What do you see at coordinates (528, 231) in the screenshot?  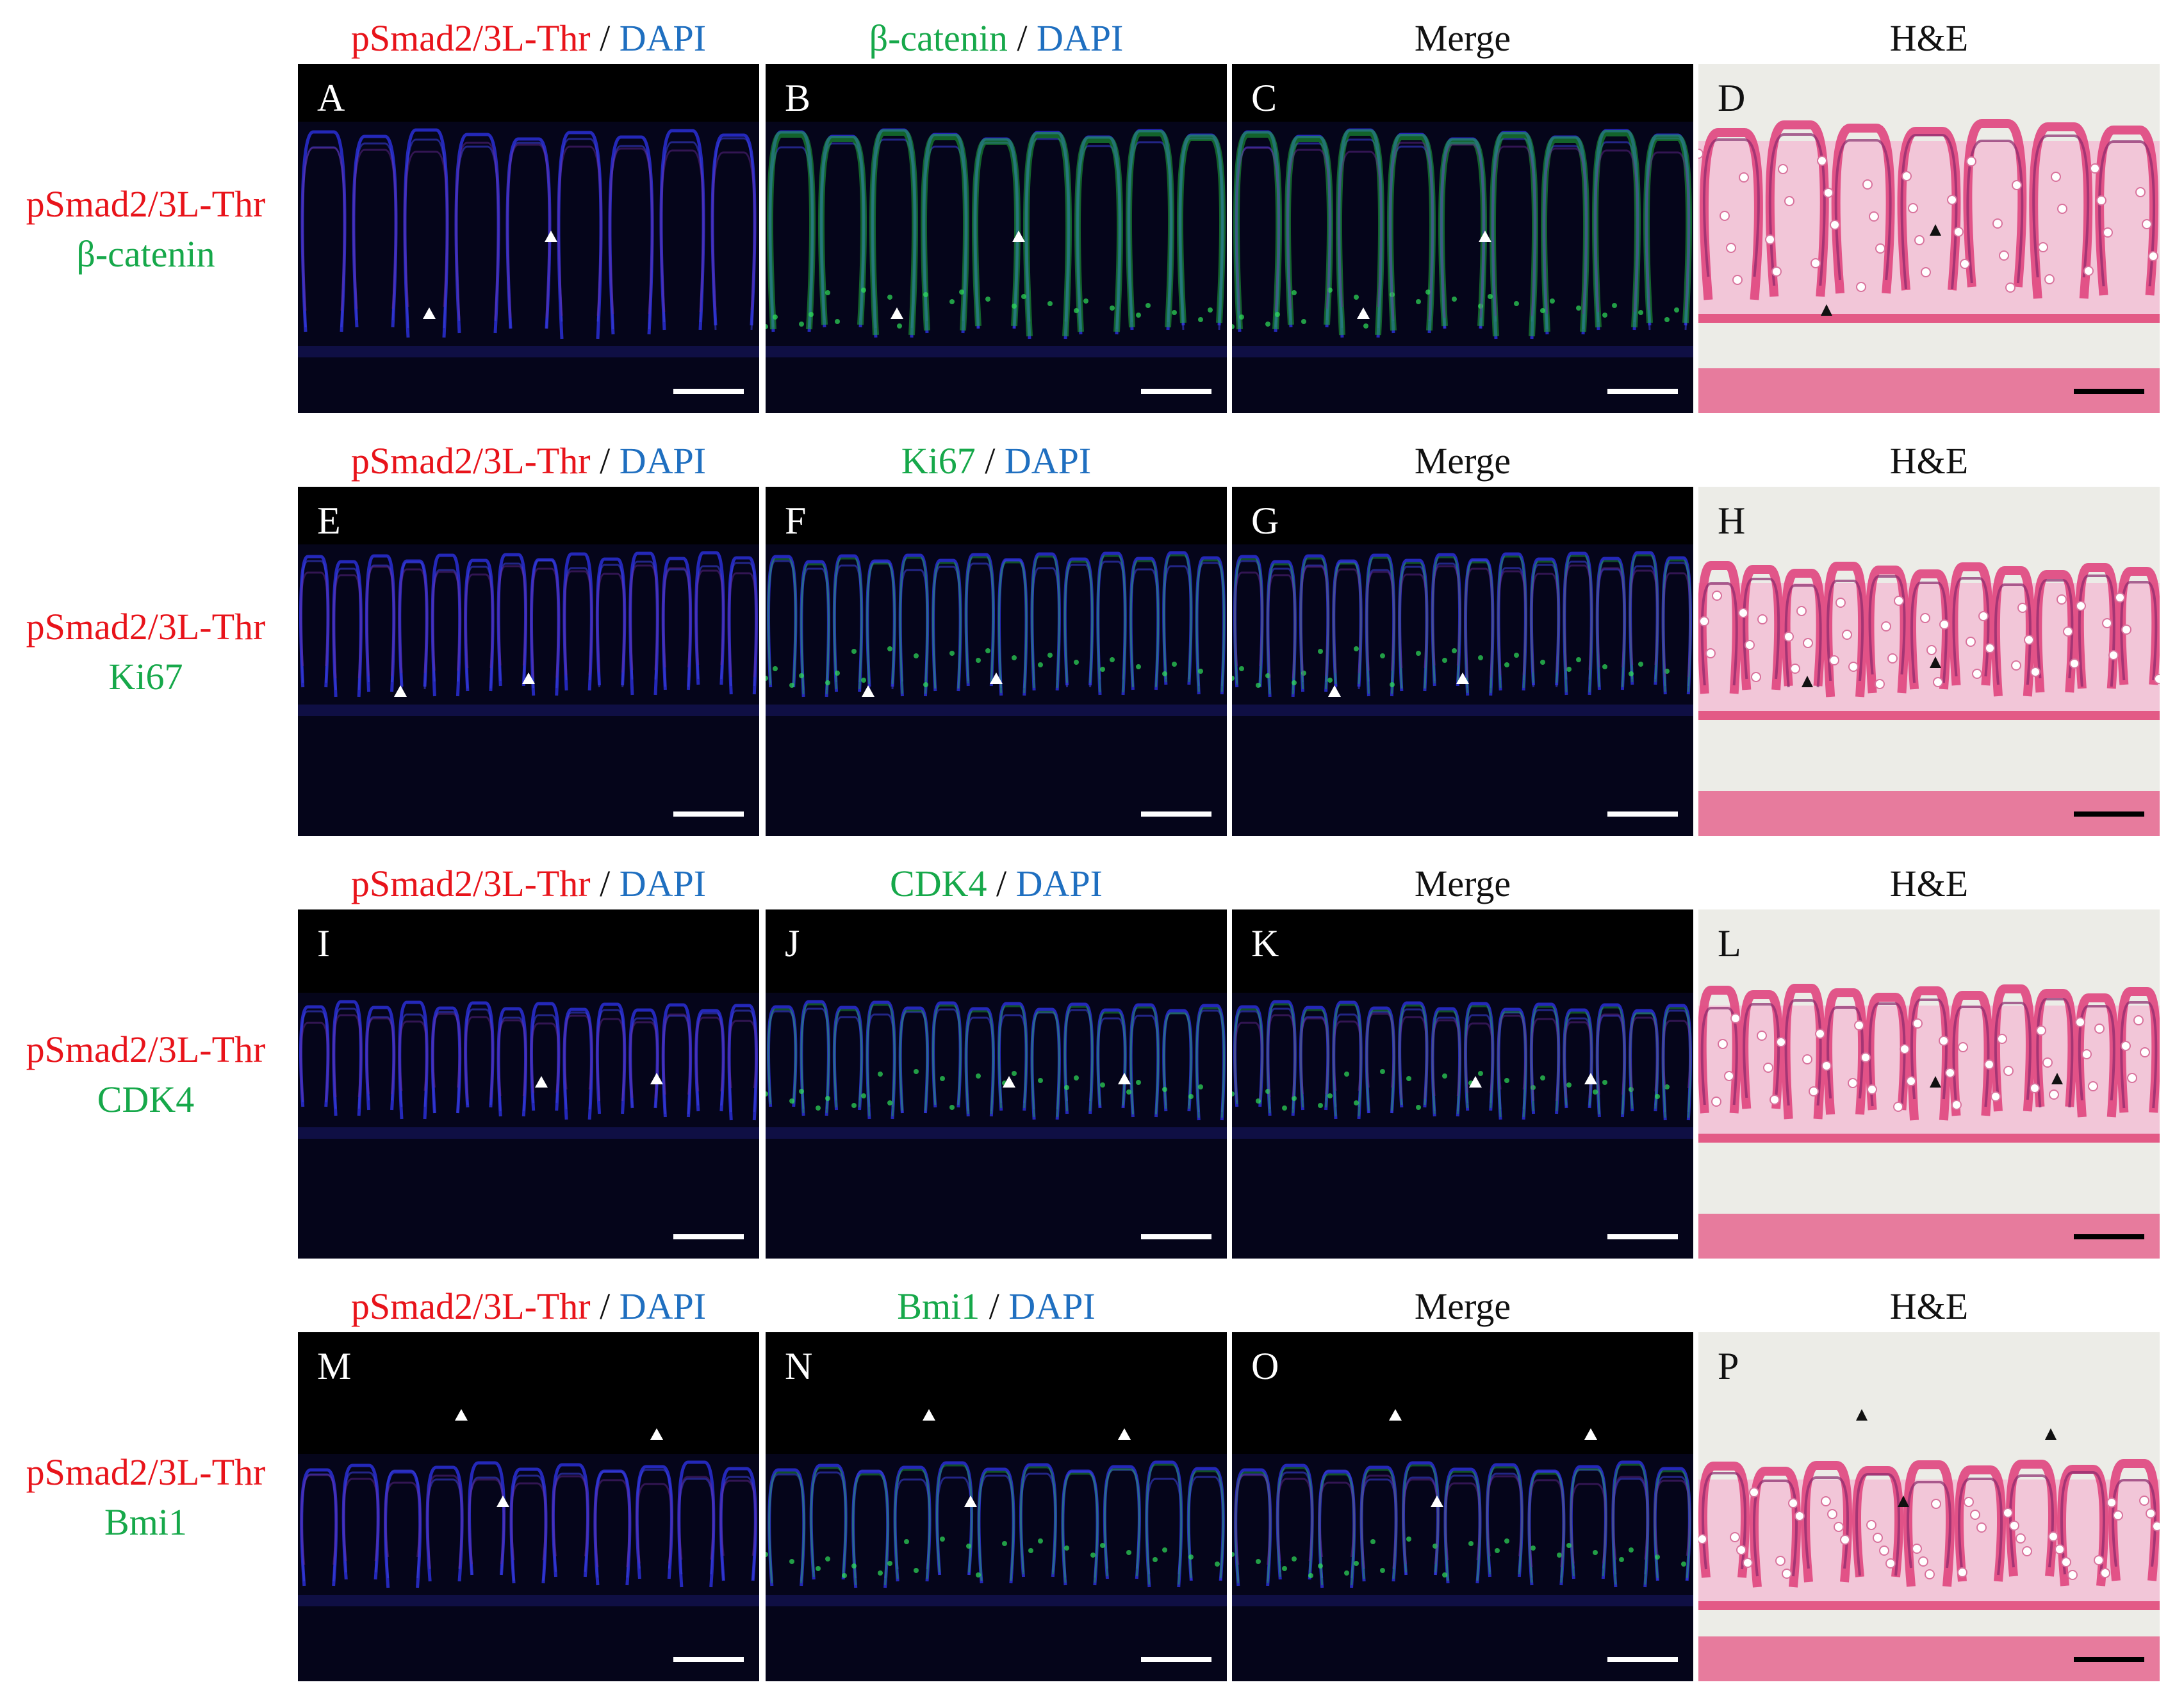 I see `psmad-signal` at bounding box center [528, 231].